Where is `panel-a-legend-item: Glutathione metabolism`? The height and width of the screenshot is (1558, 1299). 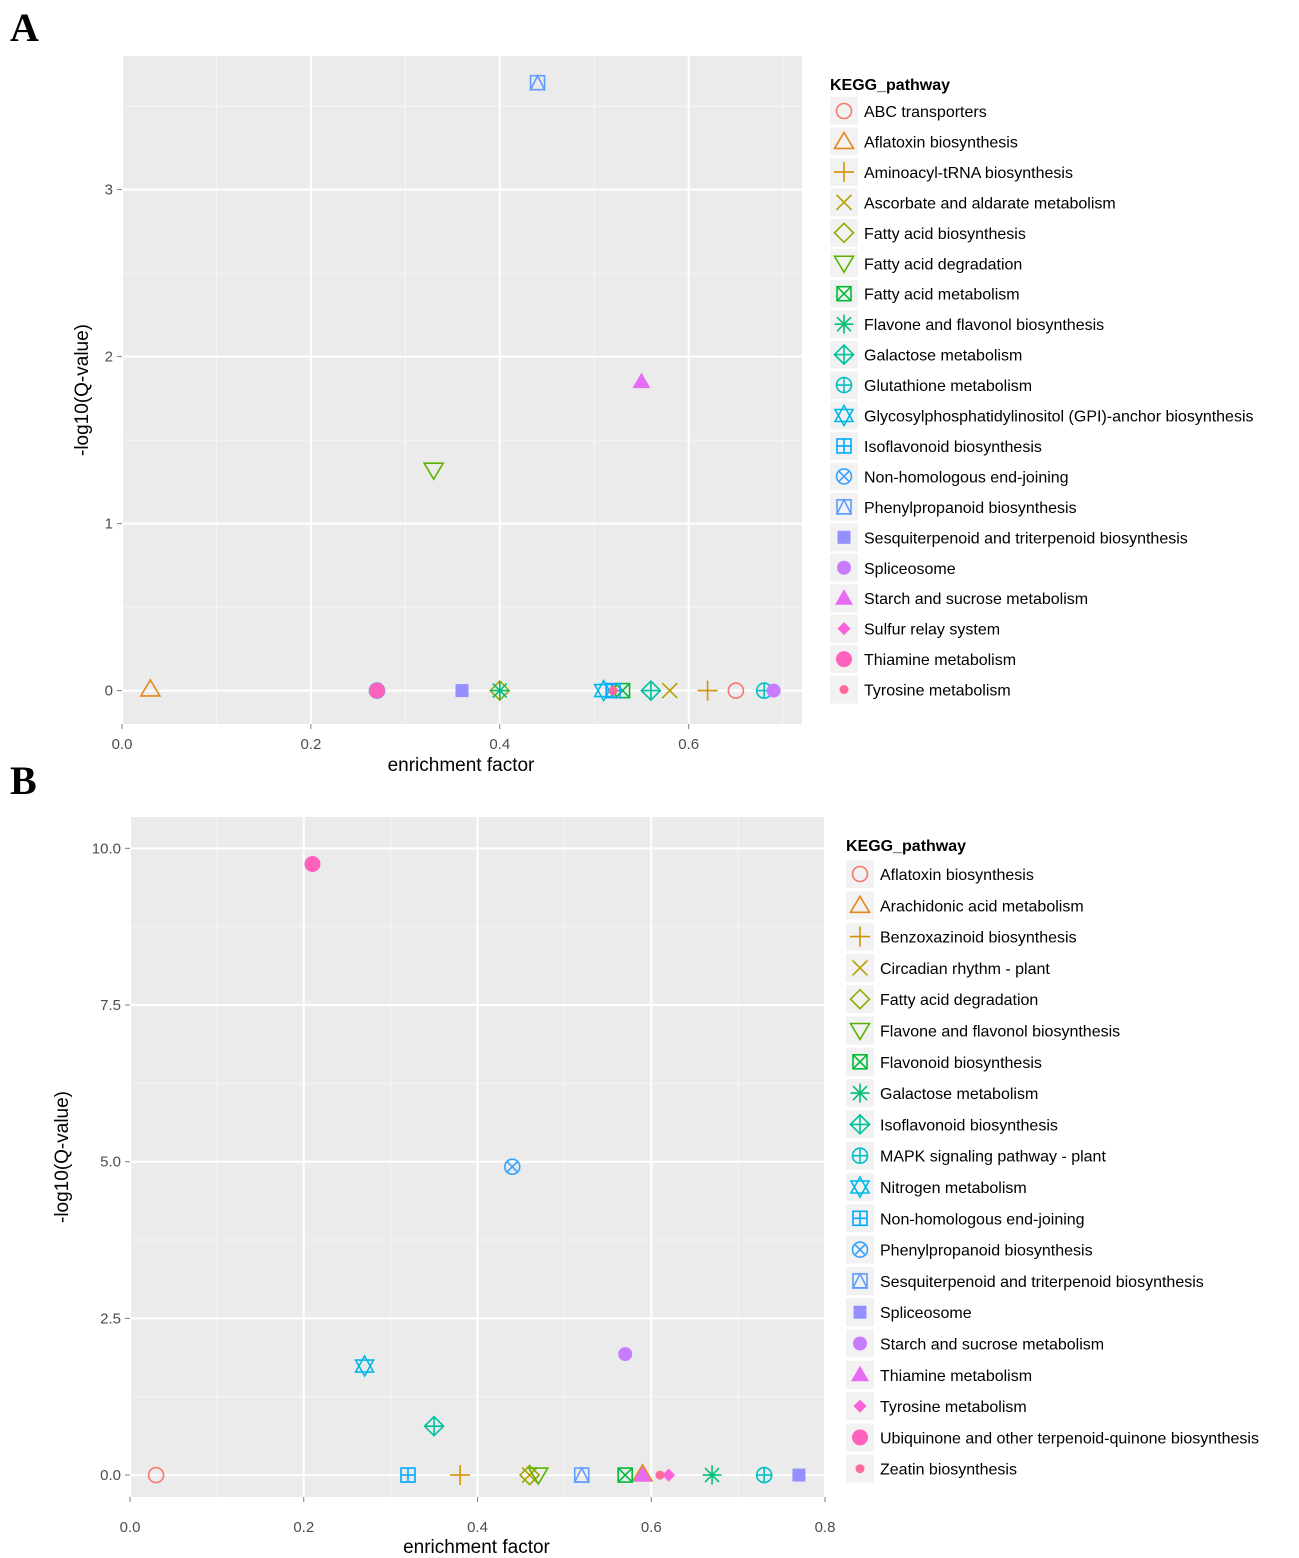 panel-a-legend-item: Glutathione metabolism is located at coordinates (931, 385).